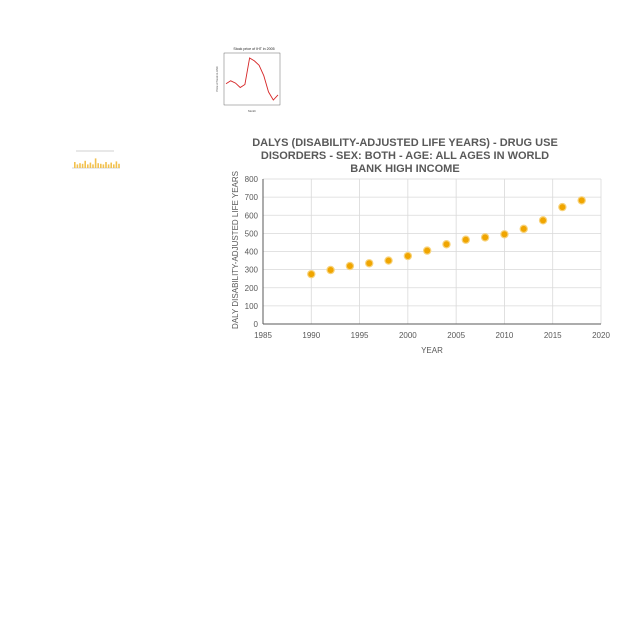  I want to click on y-tick-label: 300, so click(252, 270).